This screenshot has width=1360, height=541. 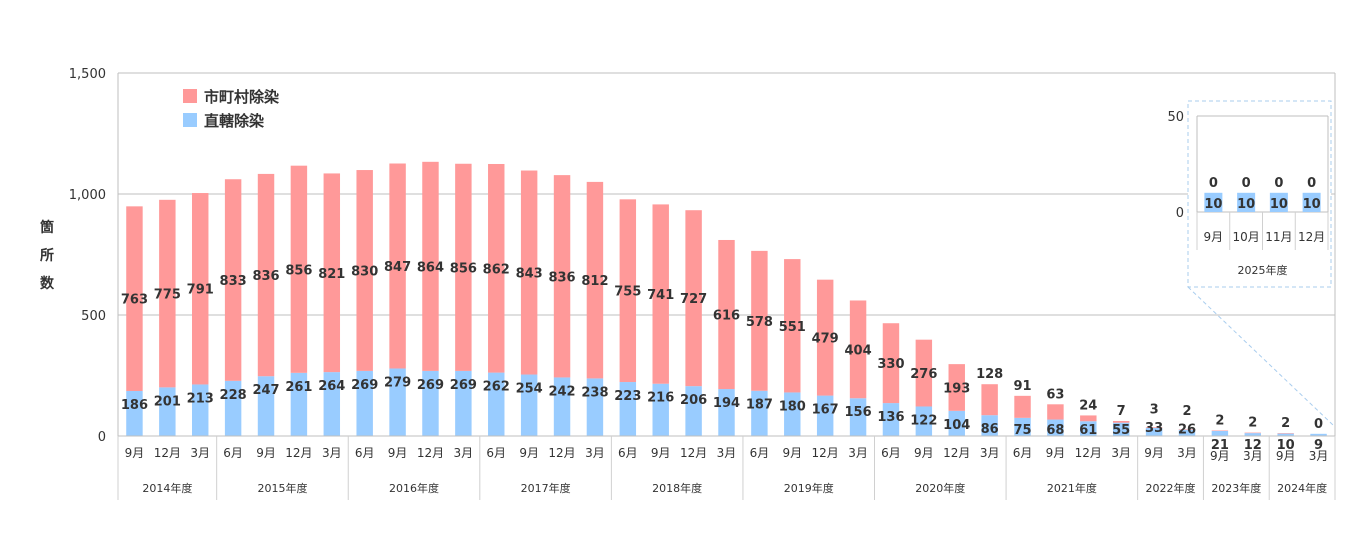 What do you see at coordinates (233, 395) in the screenshot?
I see `data-label-direct: 228` at bounding box center [233, 395].